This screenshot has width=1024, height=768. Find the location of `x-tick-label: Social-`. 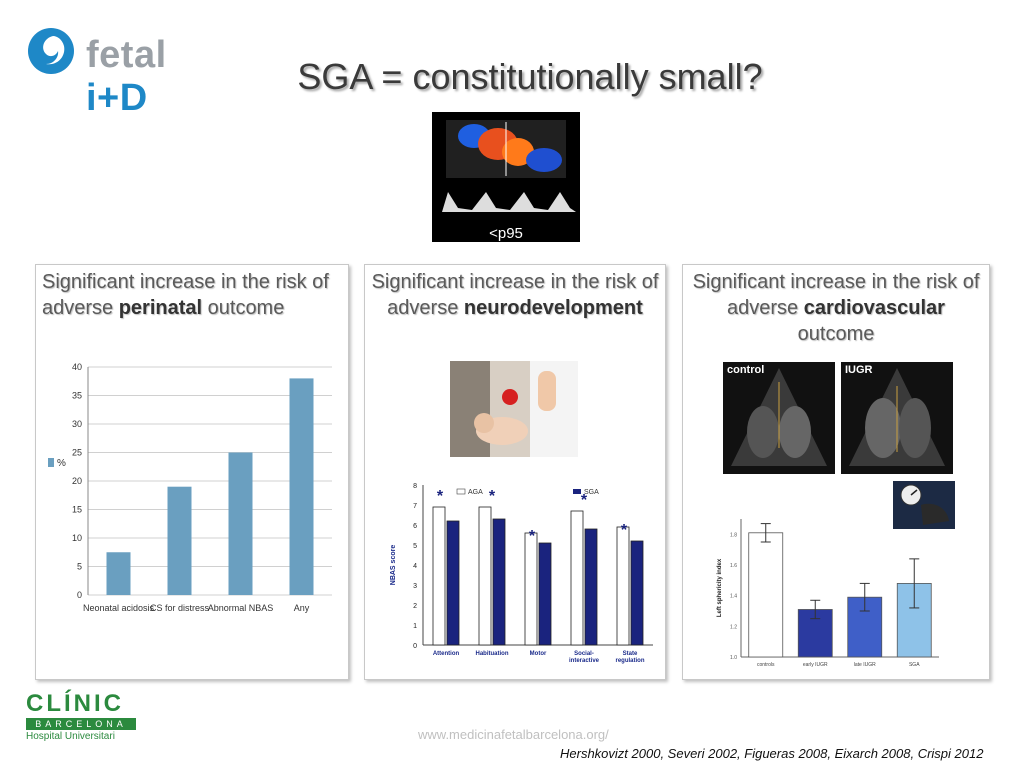

x-tick-label: Social- is located at coordinates (584, 654).